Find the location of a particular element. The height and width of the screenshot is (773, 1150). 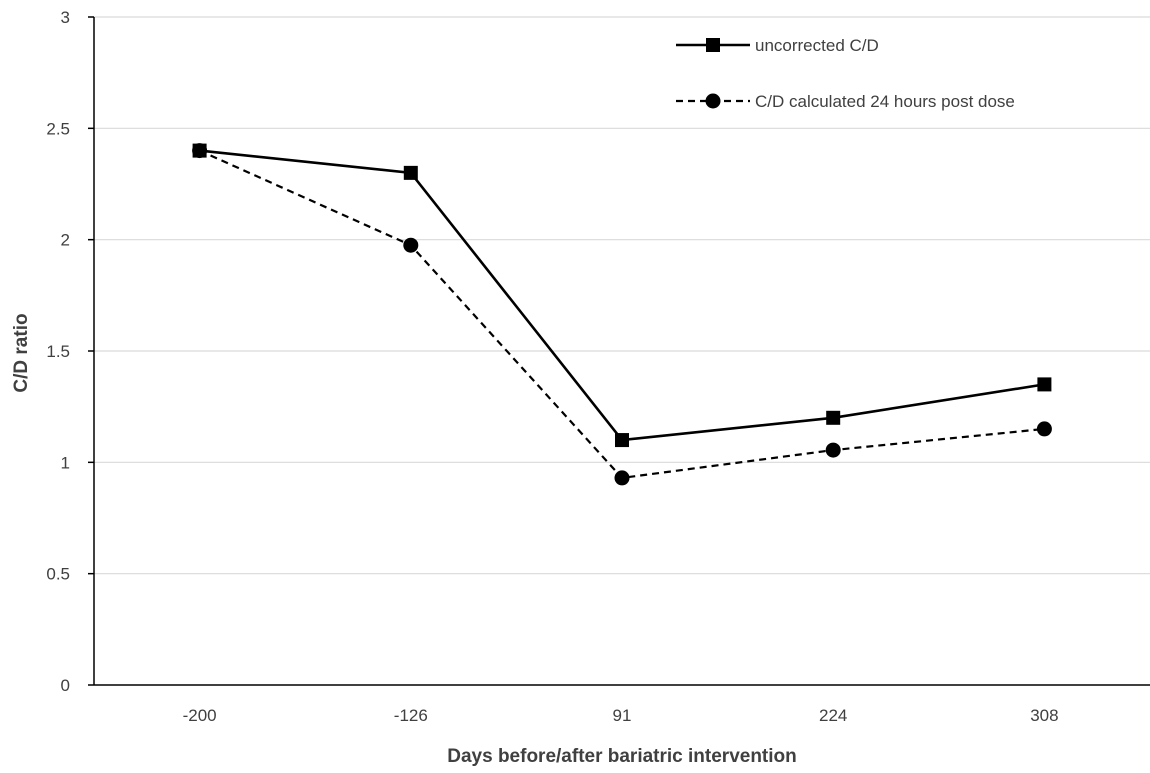

y-tick-label: 1.5 is located at coordinates (58, 351).